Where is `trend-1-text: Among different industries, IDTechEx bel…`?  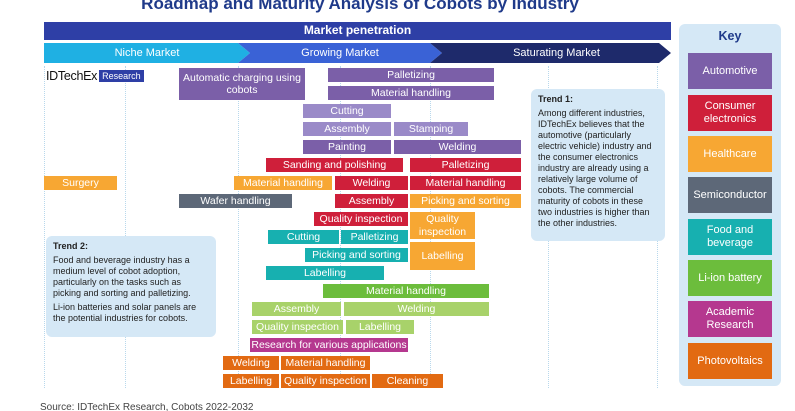
trend-1-text: Among different industries, IDTechEx bel… is located at coordinates (595, 167).